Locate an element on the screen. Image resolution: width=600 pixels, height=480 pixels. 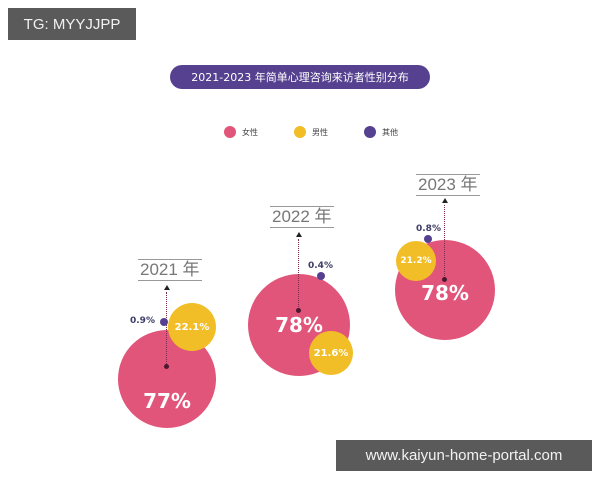
female-value: 77% is located at coordinates (167, 401).